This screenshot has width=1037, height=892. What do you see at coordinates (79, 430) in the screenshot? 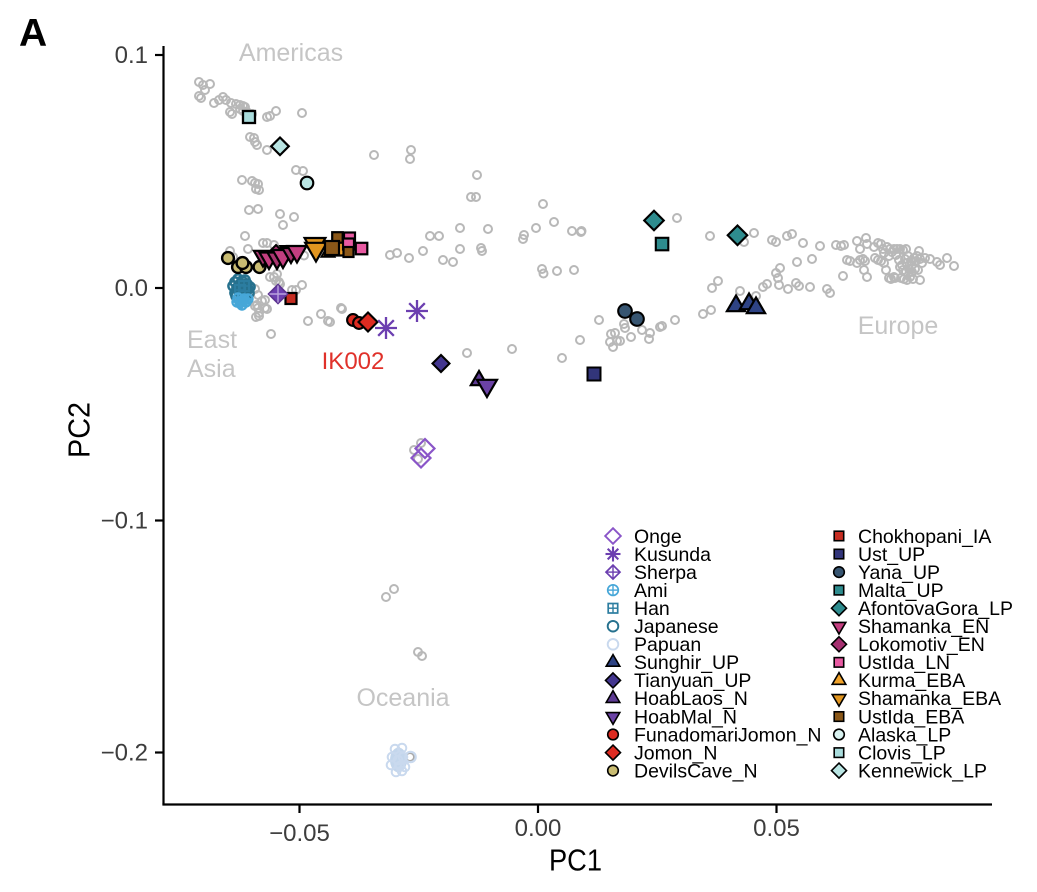
I see `svg-text: PC2` at bounding box center [79, 430].